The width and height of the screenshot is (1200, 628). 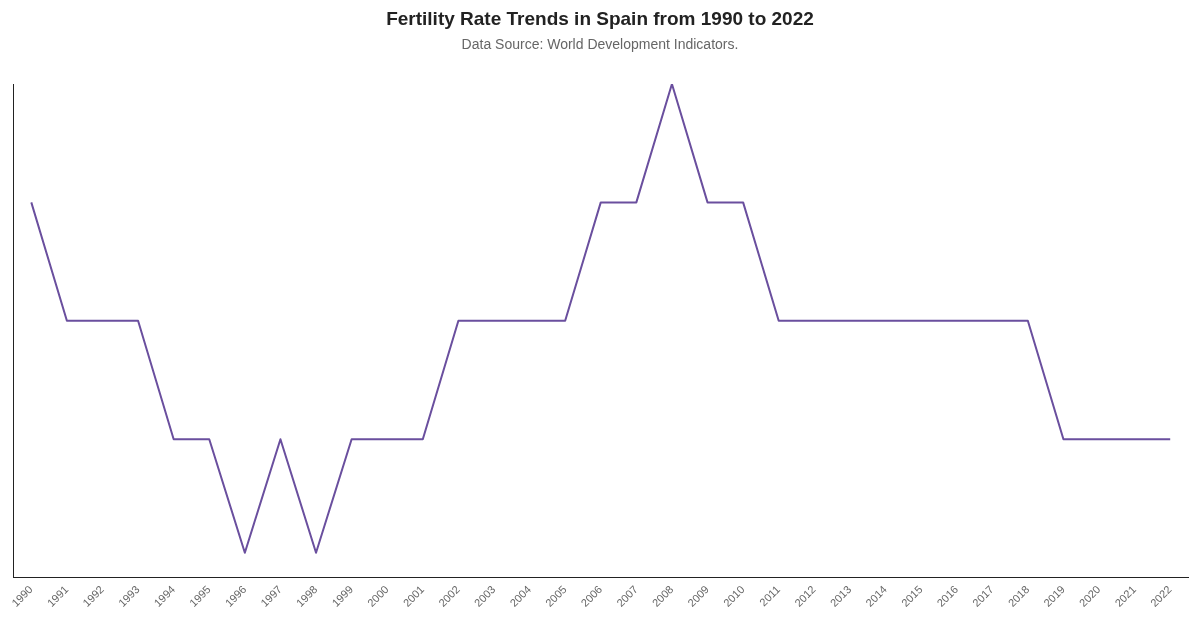 I want to click on chart-title: Fertility Rate Trends in Spain from 1990 to 2022, so click(x=600, y=19).